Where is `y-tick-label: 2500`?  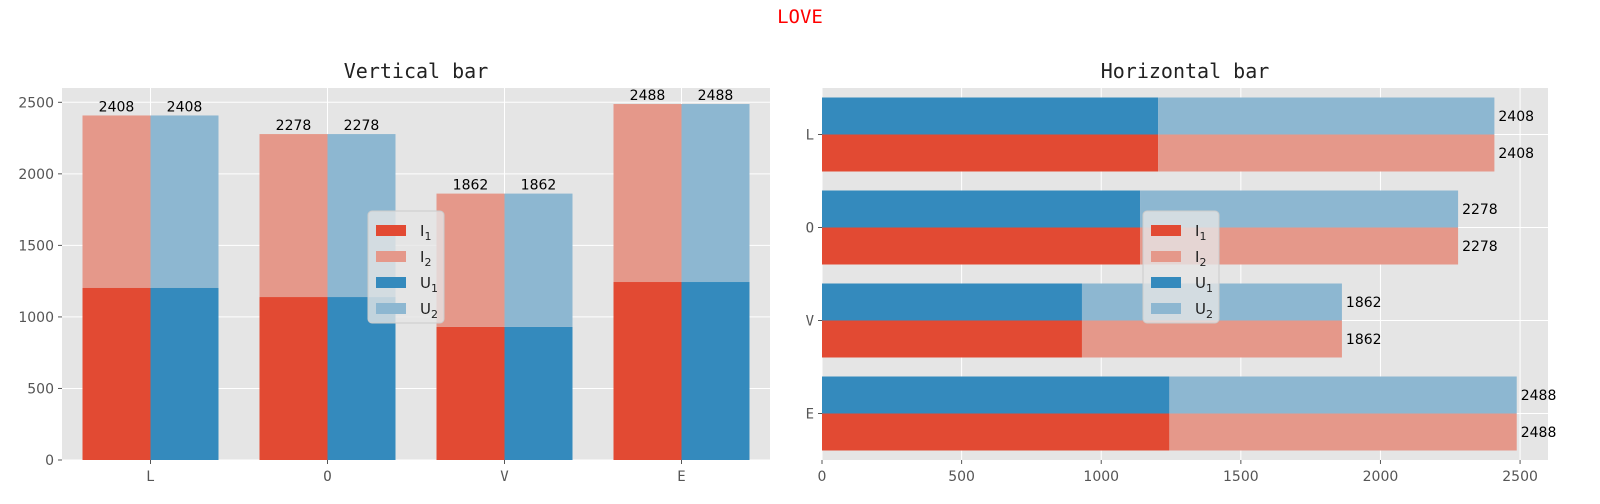 y-tick-label: 2500 is located at coordinates (36, 103).